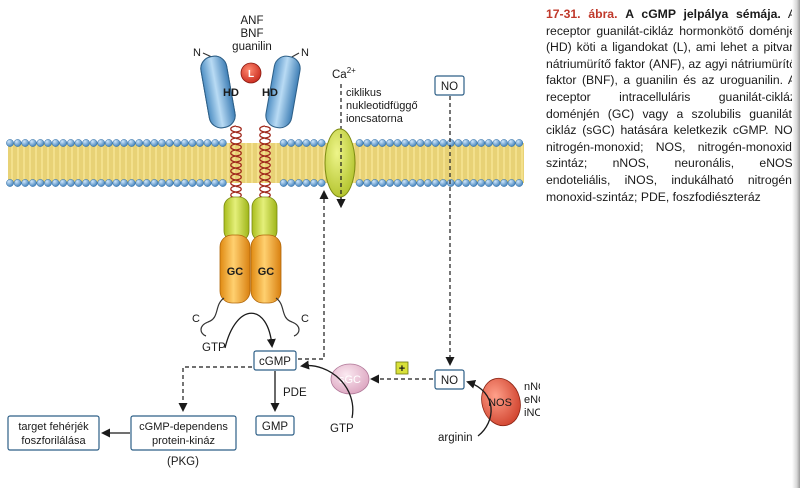  Describe the element at coordinates (532, 400) in the screenshot. I see `nos-type-enos: eNOS` at that location.